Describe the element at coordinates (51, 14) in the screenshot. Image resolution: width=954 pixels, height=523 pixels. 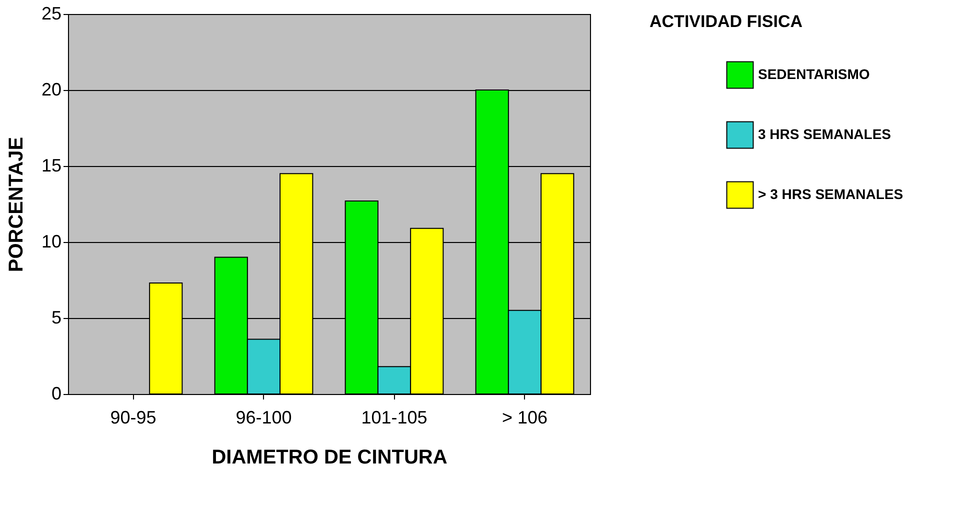
I see `y-tick-label: 25` at that location.